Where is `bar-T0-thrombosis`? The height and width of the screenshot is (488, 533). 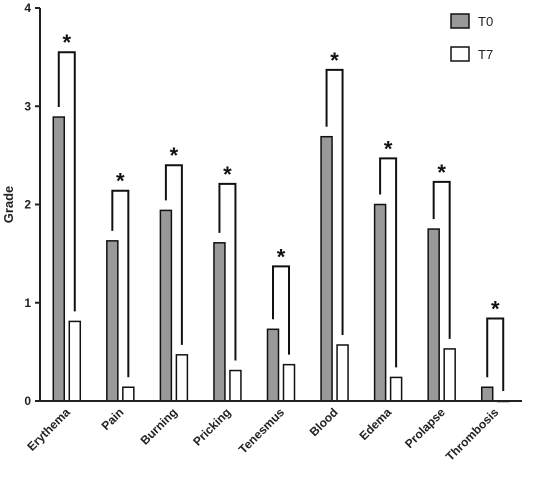 bar-T0-thrombosis is located at coordinates (487, 394).